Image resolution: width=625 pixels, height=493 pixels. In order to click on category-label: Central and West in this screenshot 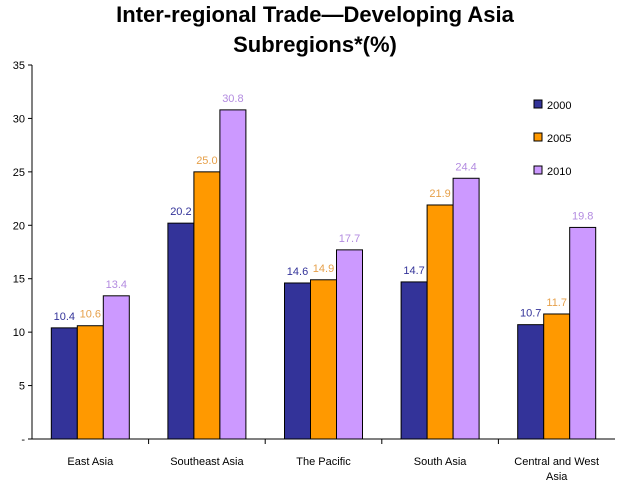, I will do `click(556, 462)`.